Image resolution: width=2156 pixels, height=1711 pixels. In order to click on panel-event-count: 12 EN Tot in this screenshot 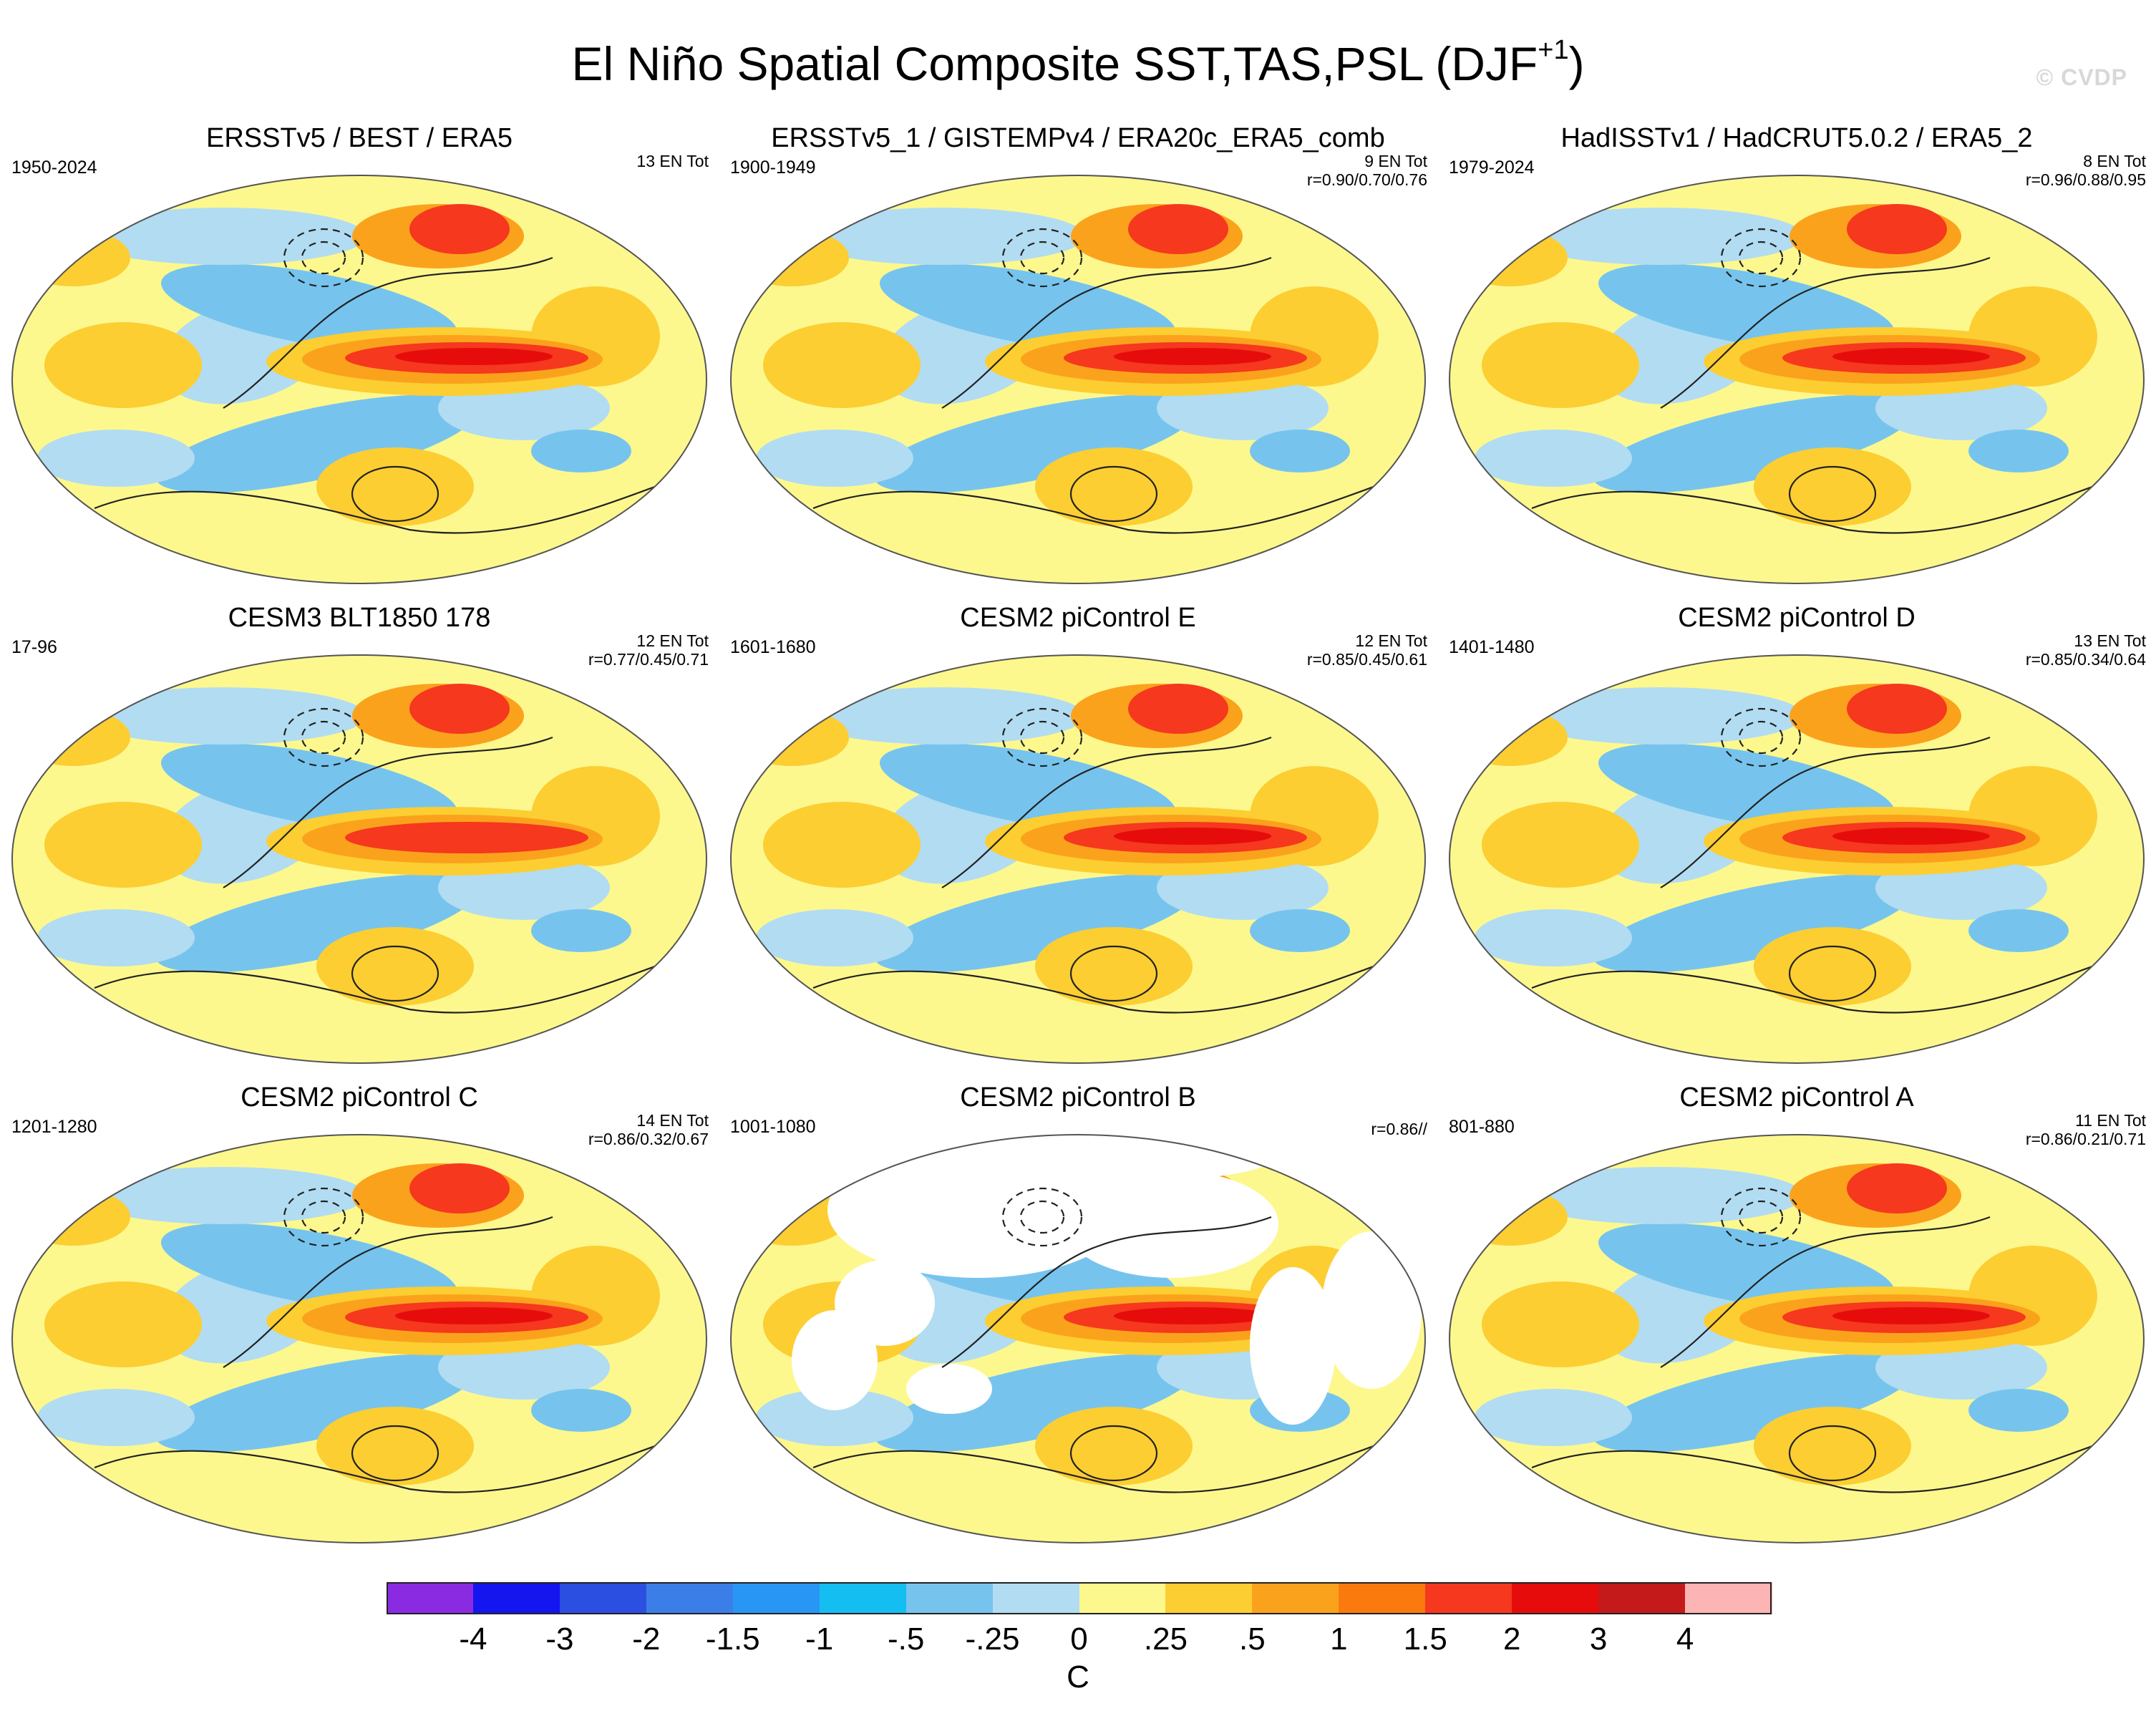, I will do `click(672, 640)`.